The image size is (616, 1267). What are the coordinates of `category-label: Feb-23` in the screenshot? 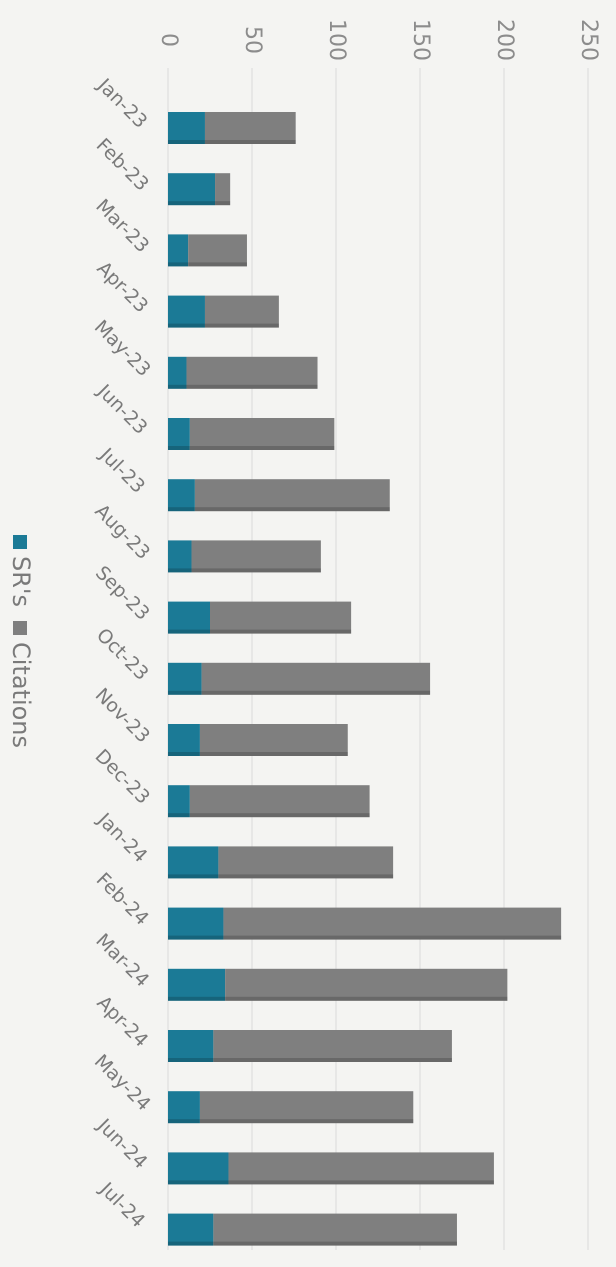 It's located at (122, 164).